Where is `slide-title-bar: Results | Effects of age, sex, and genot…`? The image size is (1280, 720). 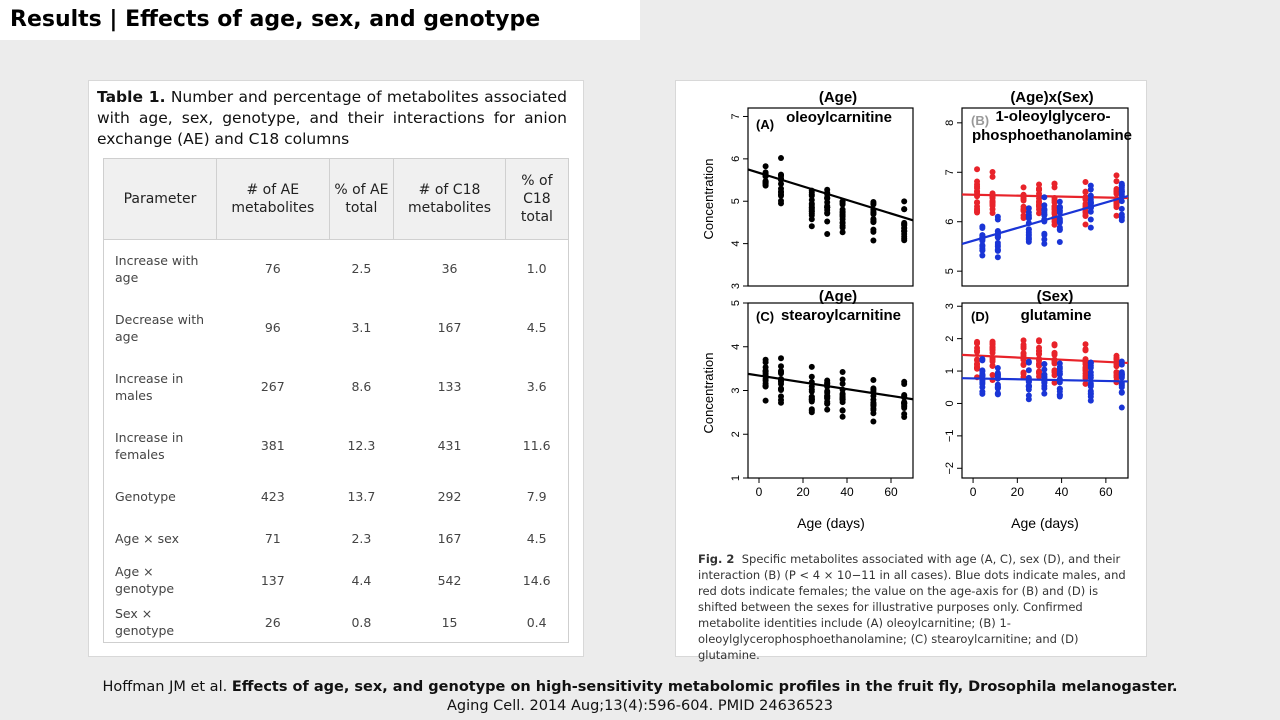
slide-title-bar: Results | Effects of age, sex, and genot… is located at coordinates (320, 20).